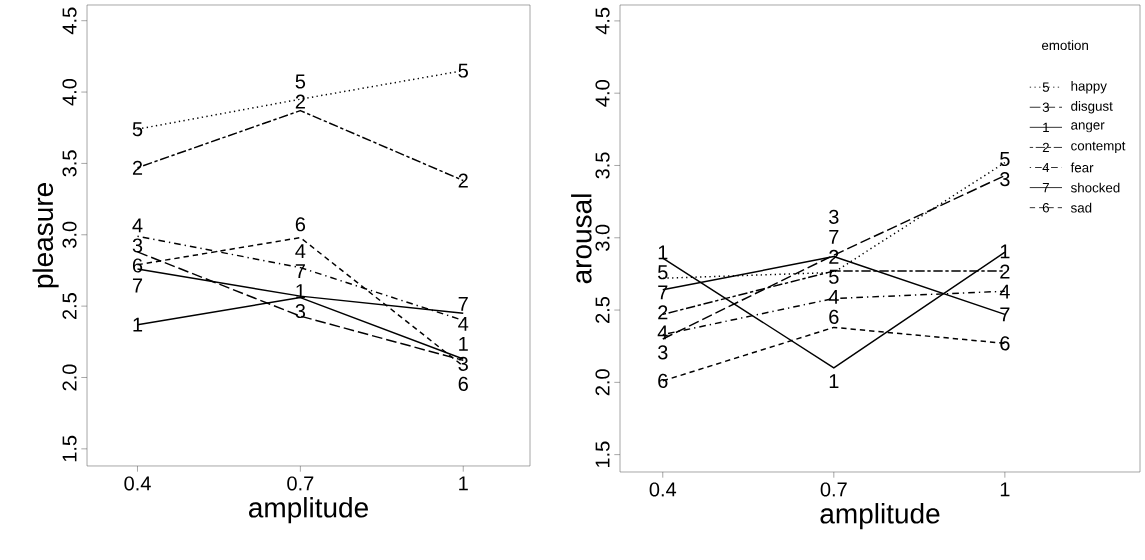  What do you see at coordinates (1064, 45) in the screenshot?
I see `legend-title: emotion` at bounding box center [1064, 45].